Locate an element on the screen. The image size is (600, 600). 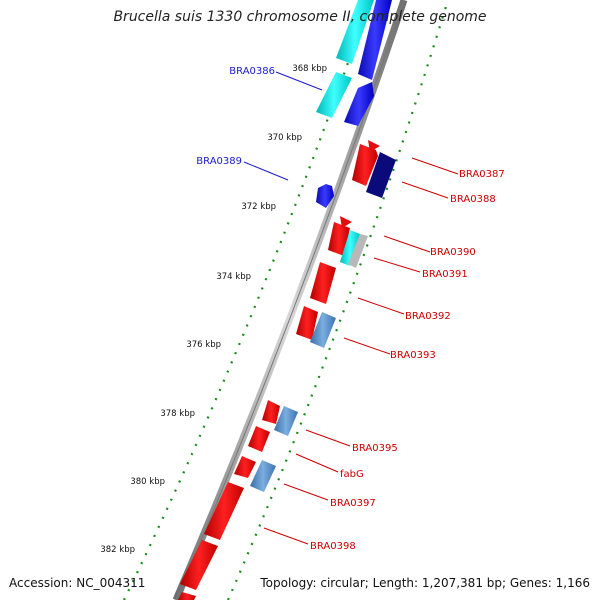
ruler-label: 370 kbp is located at coordinates (284, 138).